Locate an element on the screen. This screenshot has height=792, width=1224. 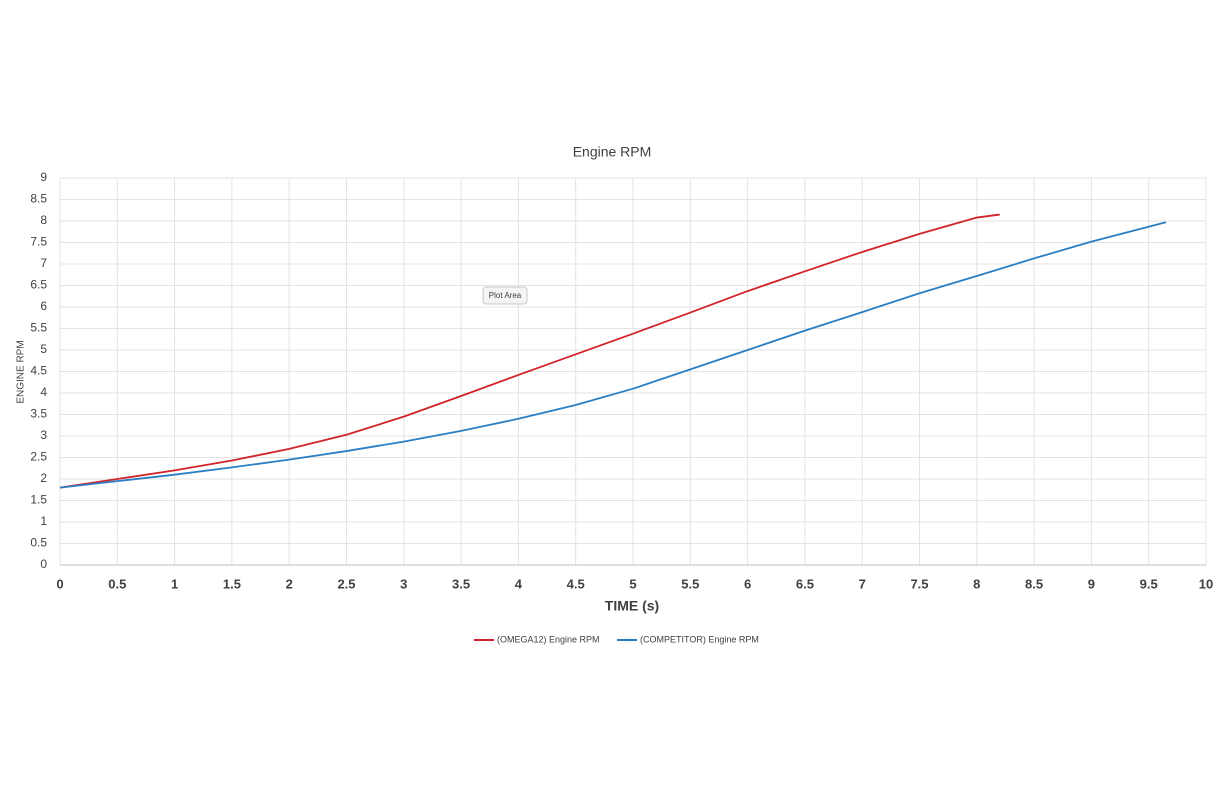
legend-label: (COMPETITOR) Engine RPM is located at coordinates (699, 639).